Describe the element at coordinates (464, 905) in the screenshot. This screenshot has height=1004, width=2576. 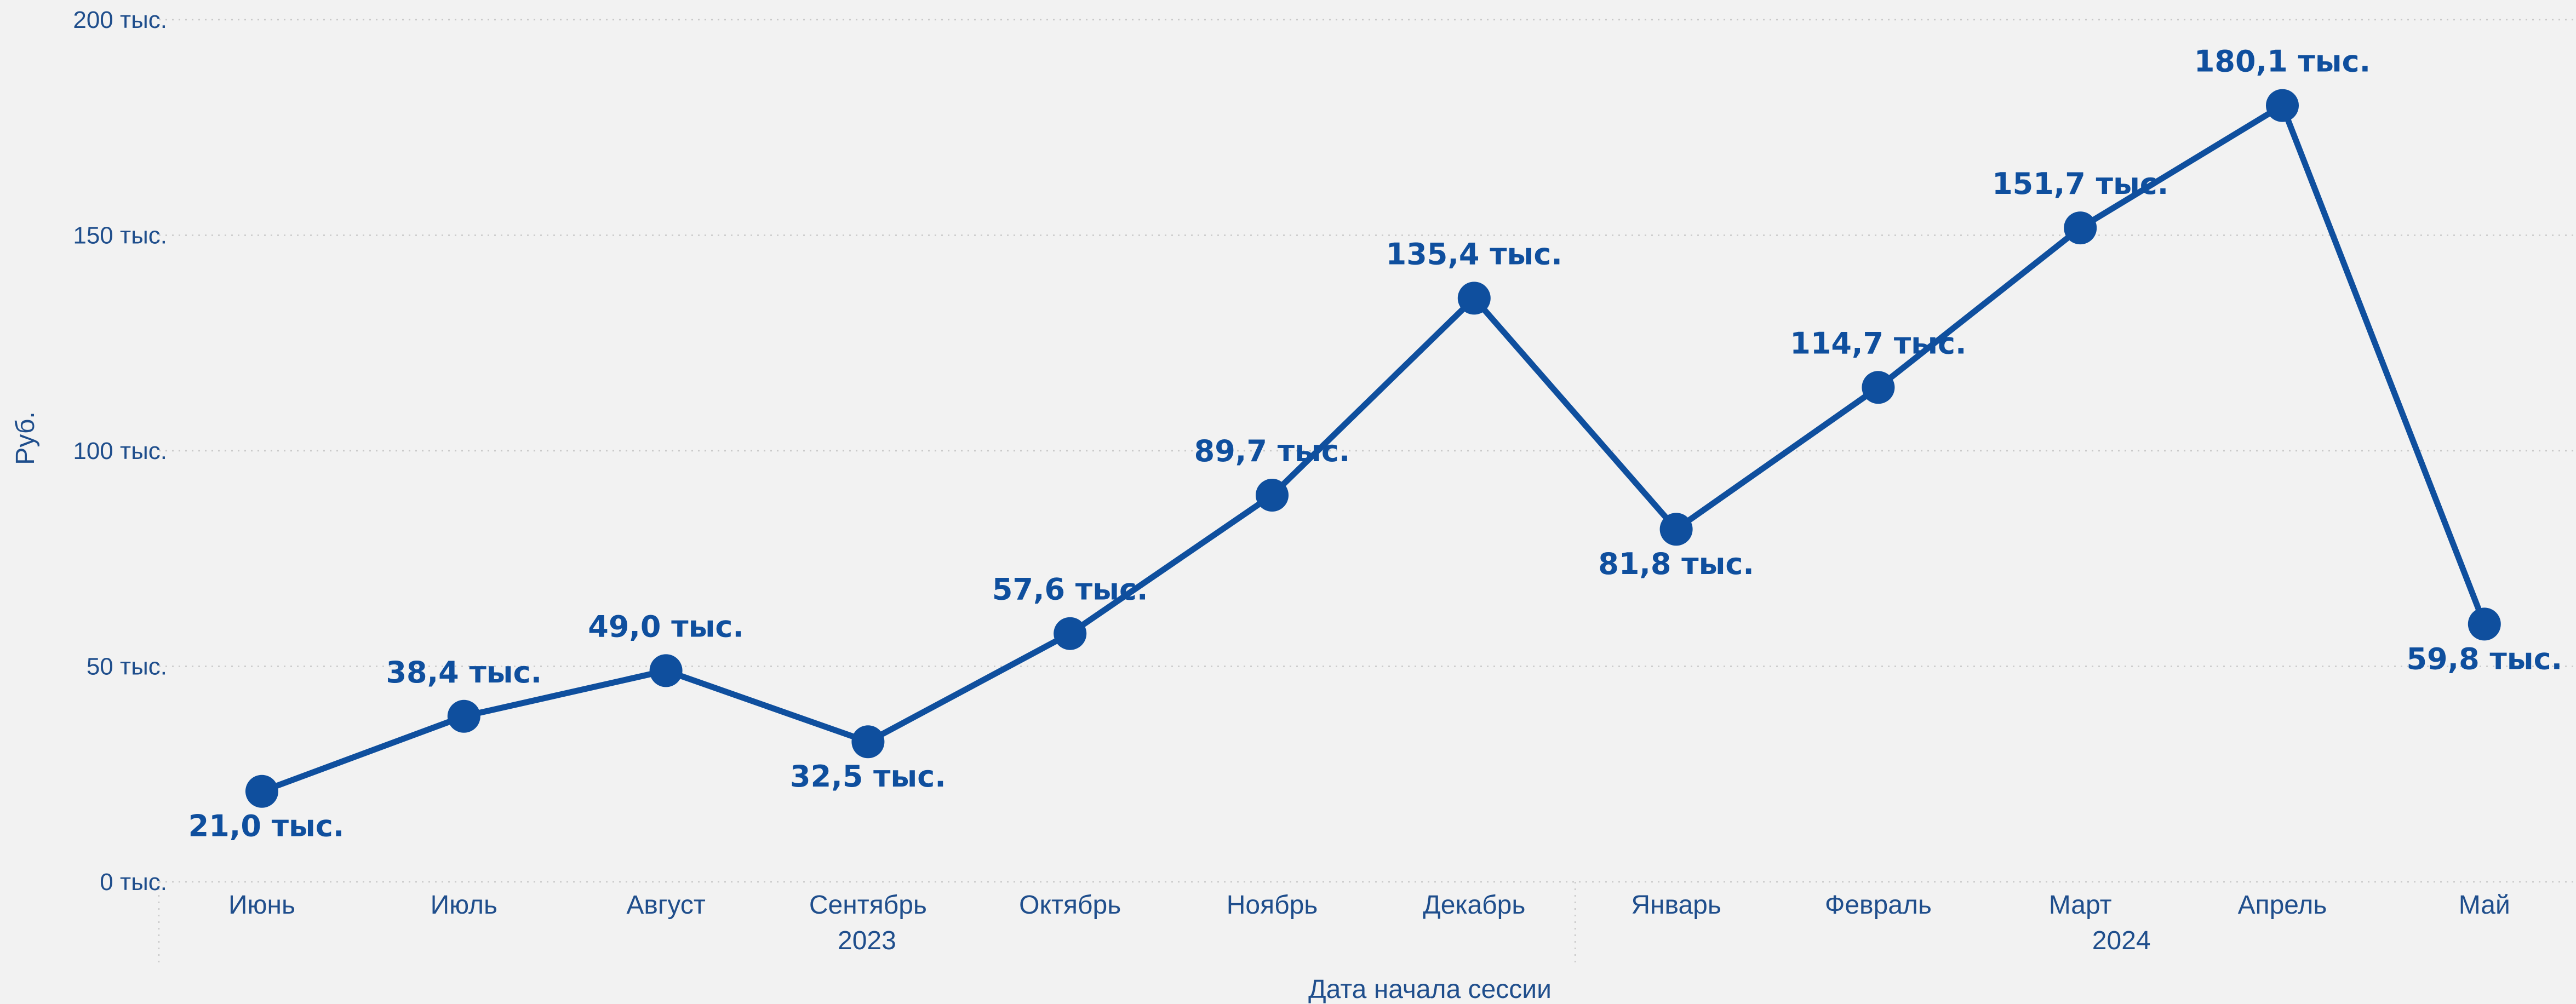
I see `x-tick-label: Июль` at that location.